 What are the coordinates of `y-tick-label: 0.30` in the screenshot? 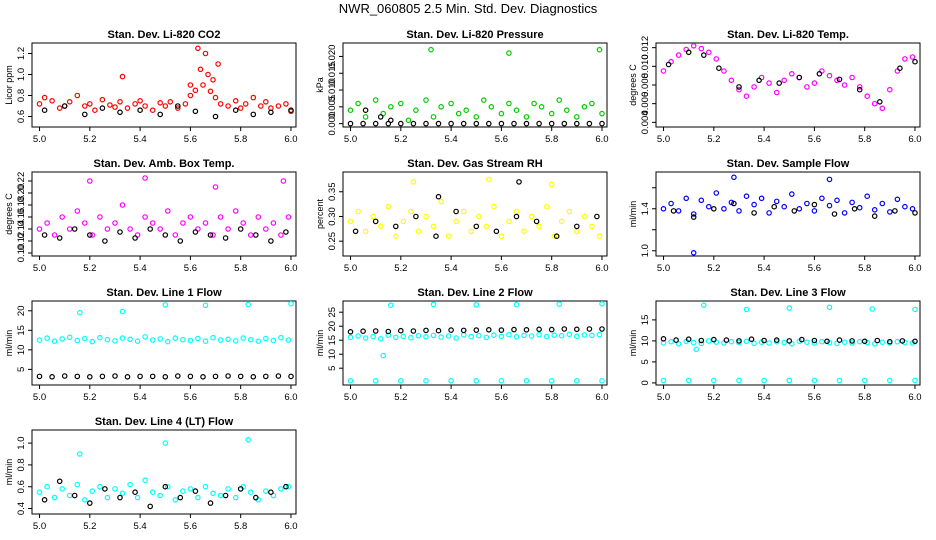 It's located at (332, 216).